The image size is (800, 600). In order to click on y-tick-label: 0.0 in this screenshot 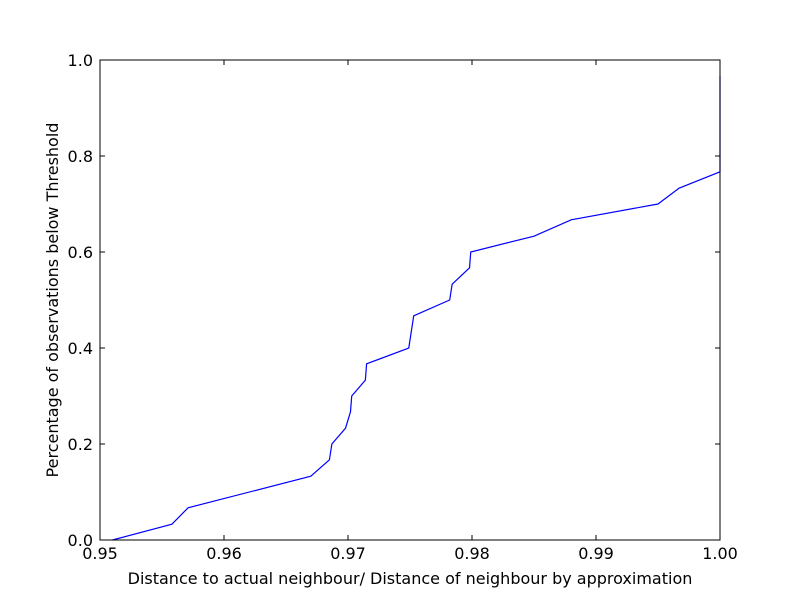, I will do `click(80, 540)`.